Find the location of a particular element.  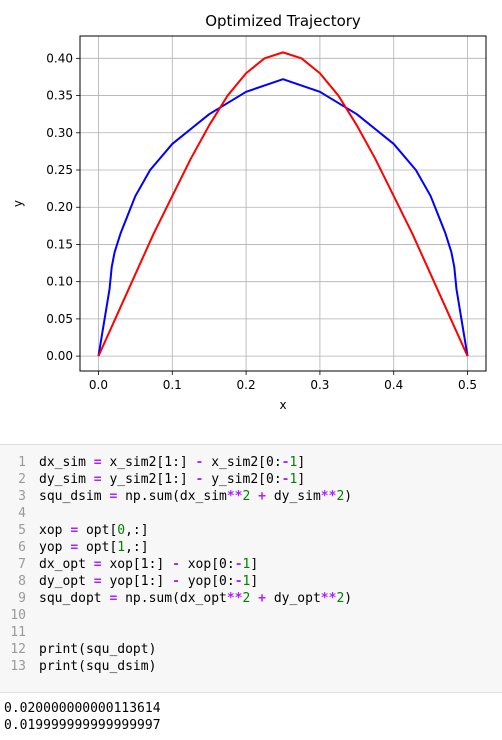

code-line: 10 is located at coordinates (19, 616).